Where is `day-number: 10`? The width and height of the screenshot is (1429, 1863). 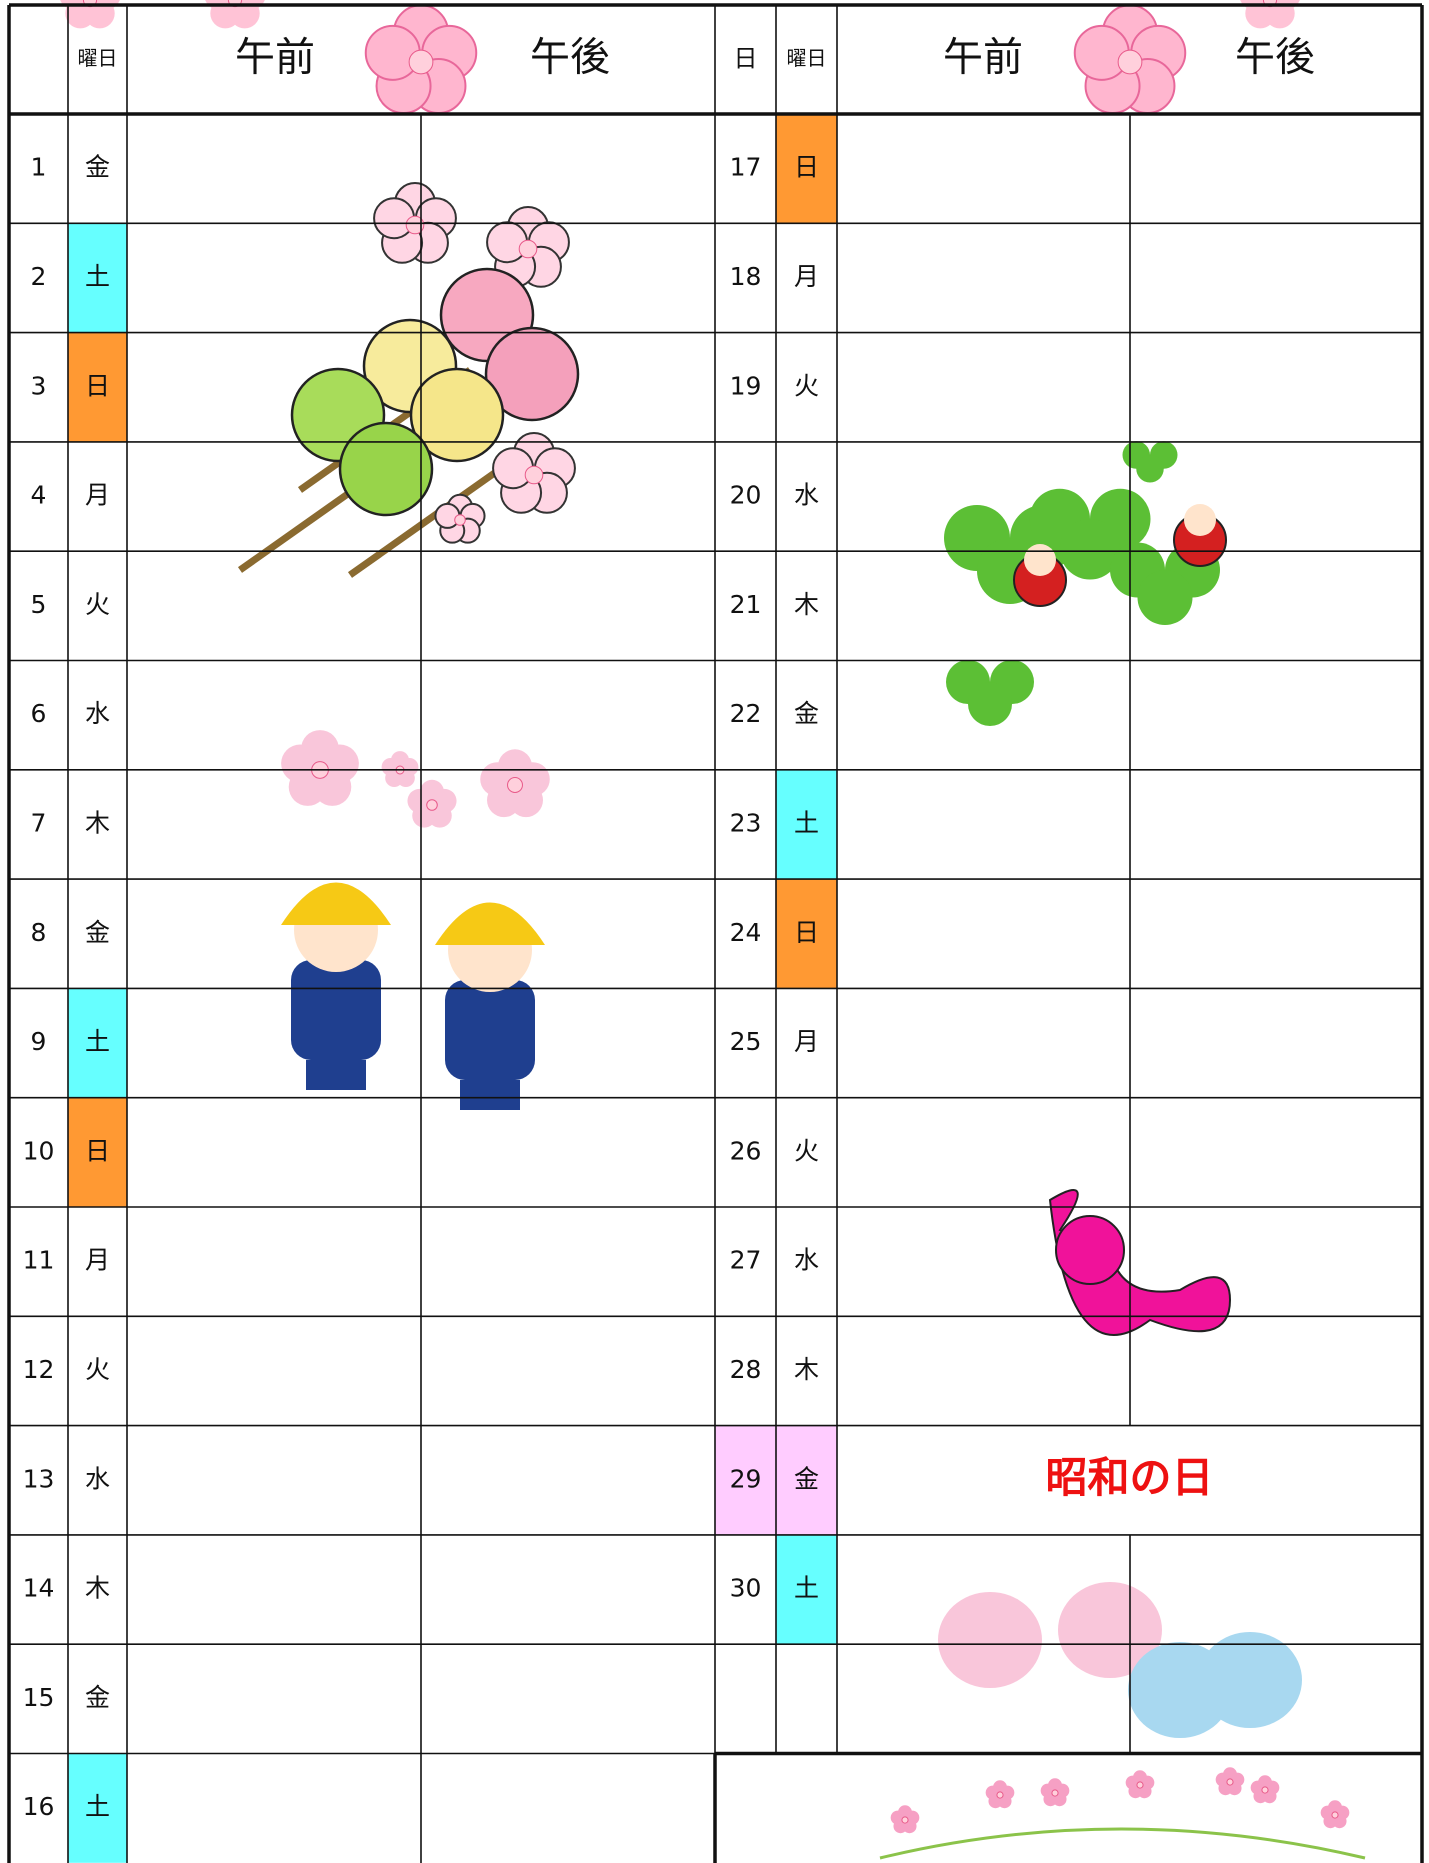 day-number: 10 is located at coordinates (39, 1150).